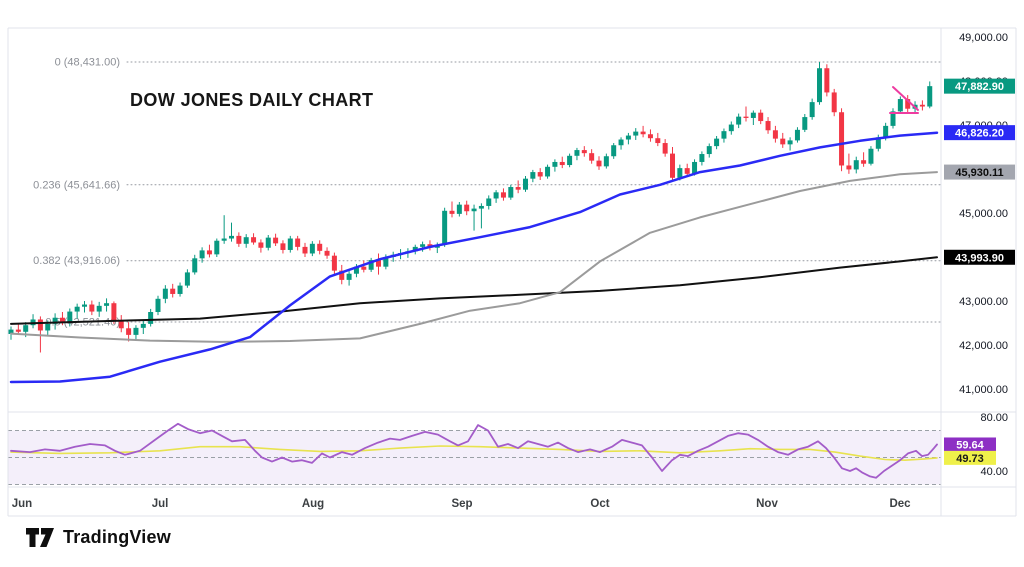  What do you see at coordinates (983, 38) in the screenshot?
I see `price-tick: 49,000.00` at bounding box center [983, 38].